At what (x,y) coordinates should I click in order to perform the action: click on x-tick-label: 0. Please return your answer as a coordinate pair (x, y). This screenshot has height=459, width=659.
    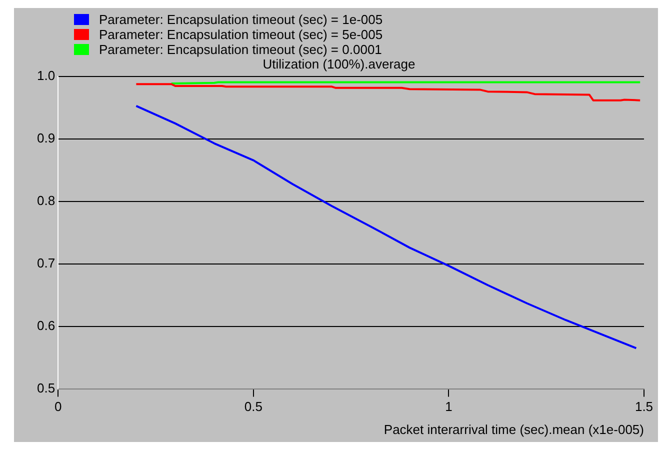
    Looking at the image, I should click on (58, 406).